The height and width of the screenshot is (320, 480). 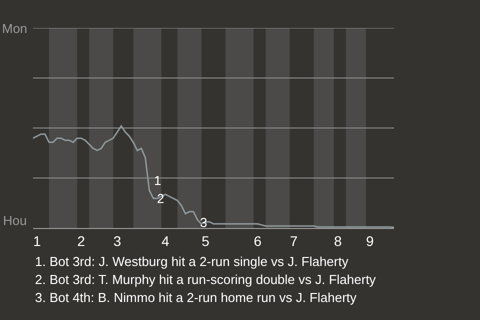 I want to click on text: 2. Bot 3rd: T. Murphy hit a run-scoring double vs J. Flaherty, so click(x=205, y=279).